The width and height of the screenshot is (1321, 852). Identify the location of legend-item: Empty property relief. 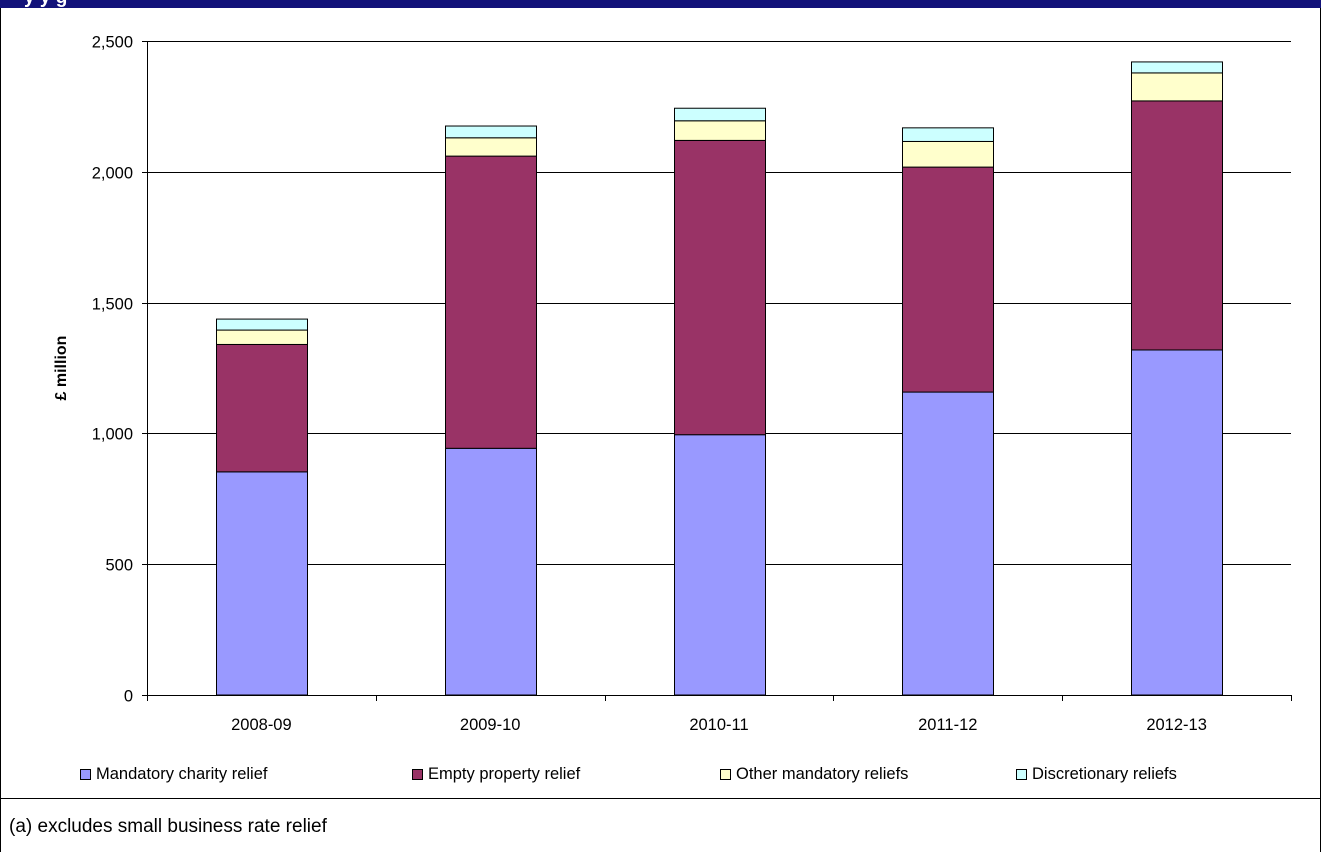
(496, 774).